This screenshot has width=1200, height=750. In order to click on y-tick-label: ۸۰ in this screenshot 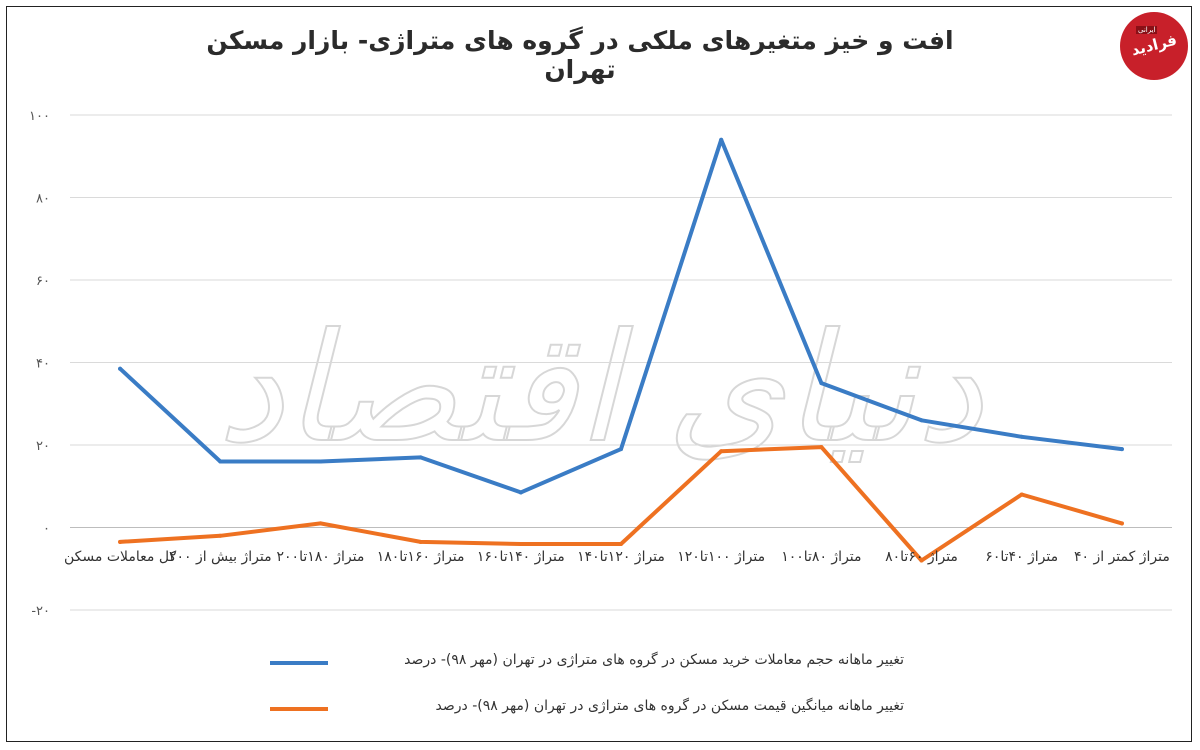, I will do `click(43, 199)`.